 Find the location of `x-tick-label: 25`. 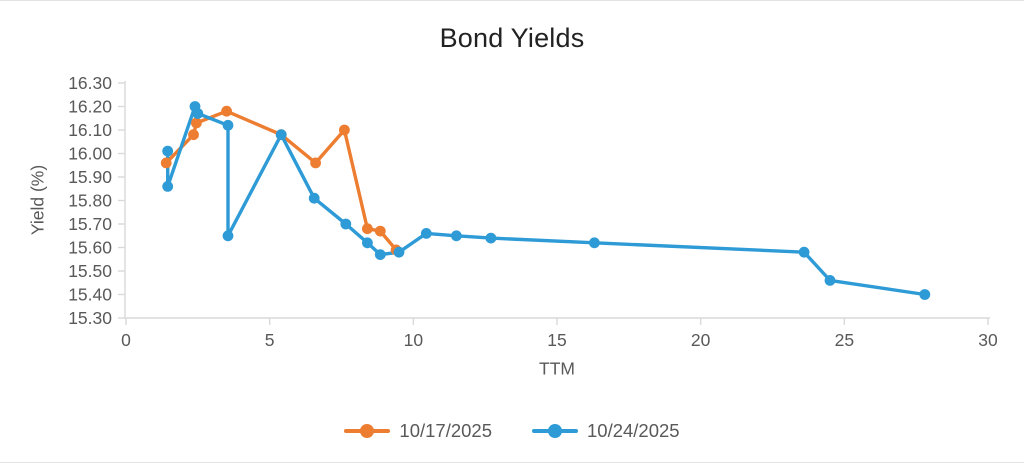

x-tick-label: 25 is located at coordinates (844, 340).